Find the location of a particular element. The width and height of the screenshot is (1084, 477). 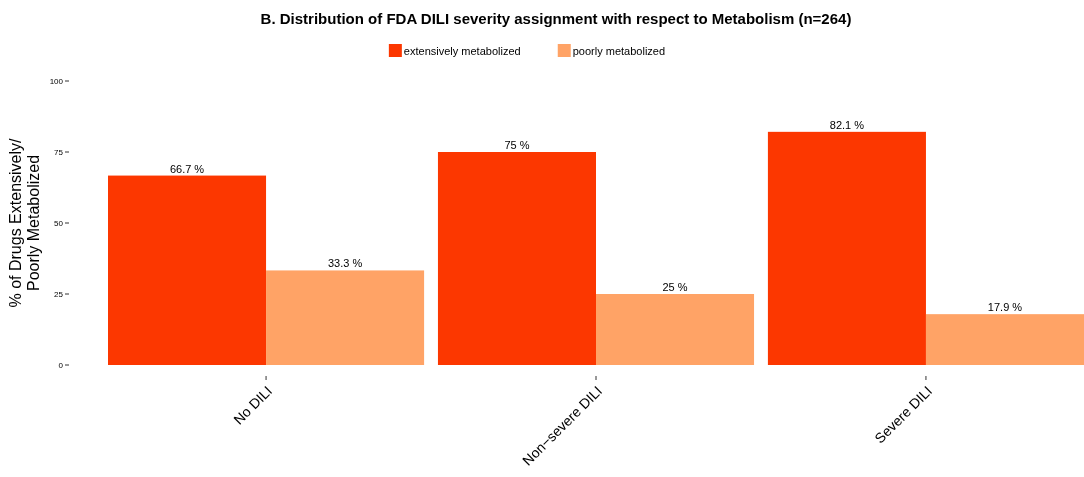

data-label: 17.9 % is located at coordinates (1005, 307).